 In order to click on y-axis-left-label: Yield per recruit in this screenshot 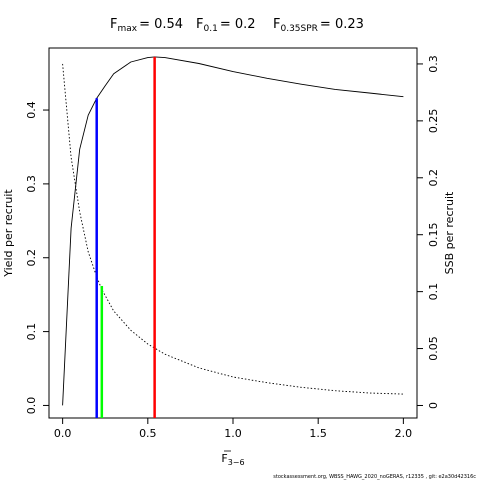, I will do `click(8, 233)`.